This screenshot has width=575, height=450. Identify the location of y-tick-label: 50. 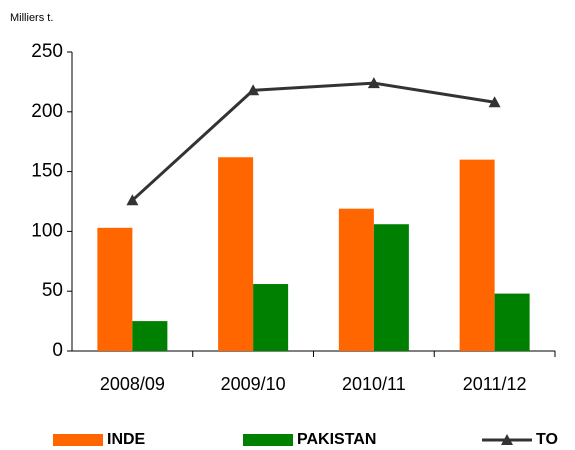
(52, 290).